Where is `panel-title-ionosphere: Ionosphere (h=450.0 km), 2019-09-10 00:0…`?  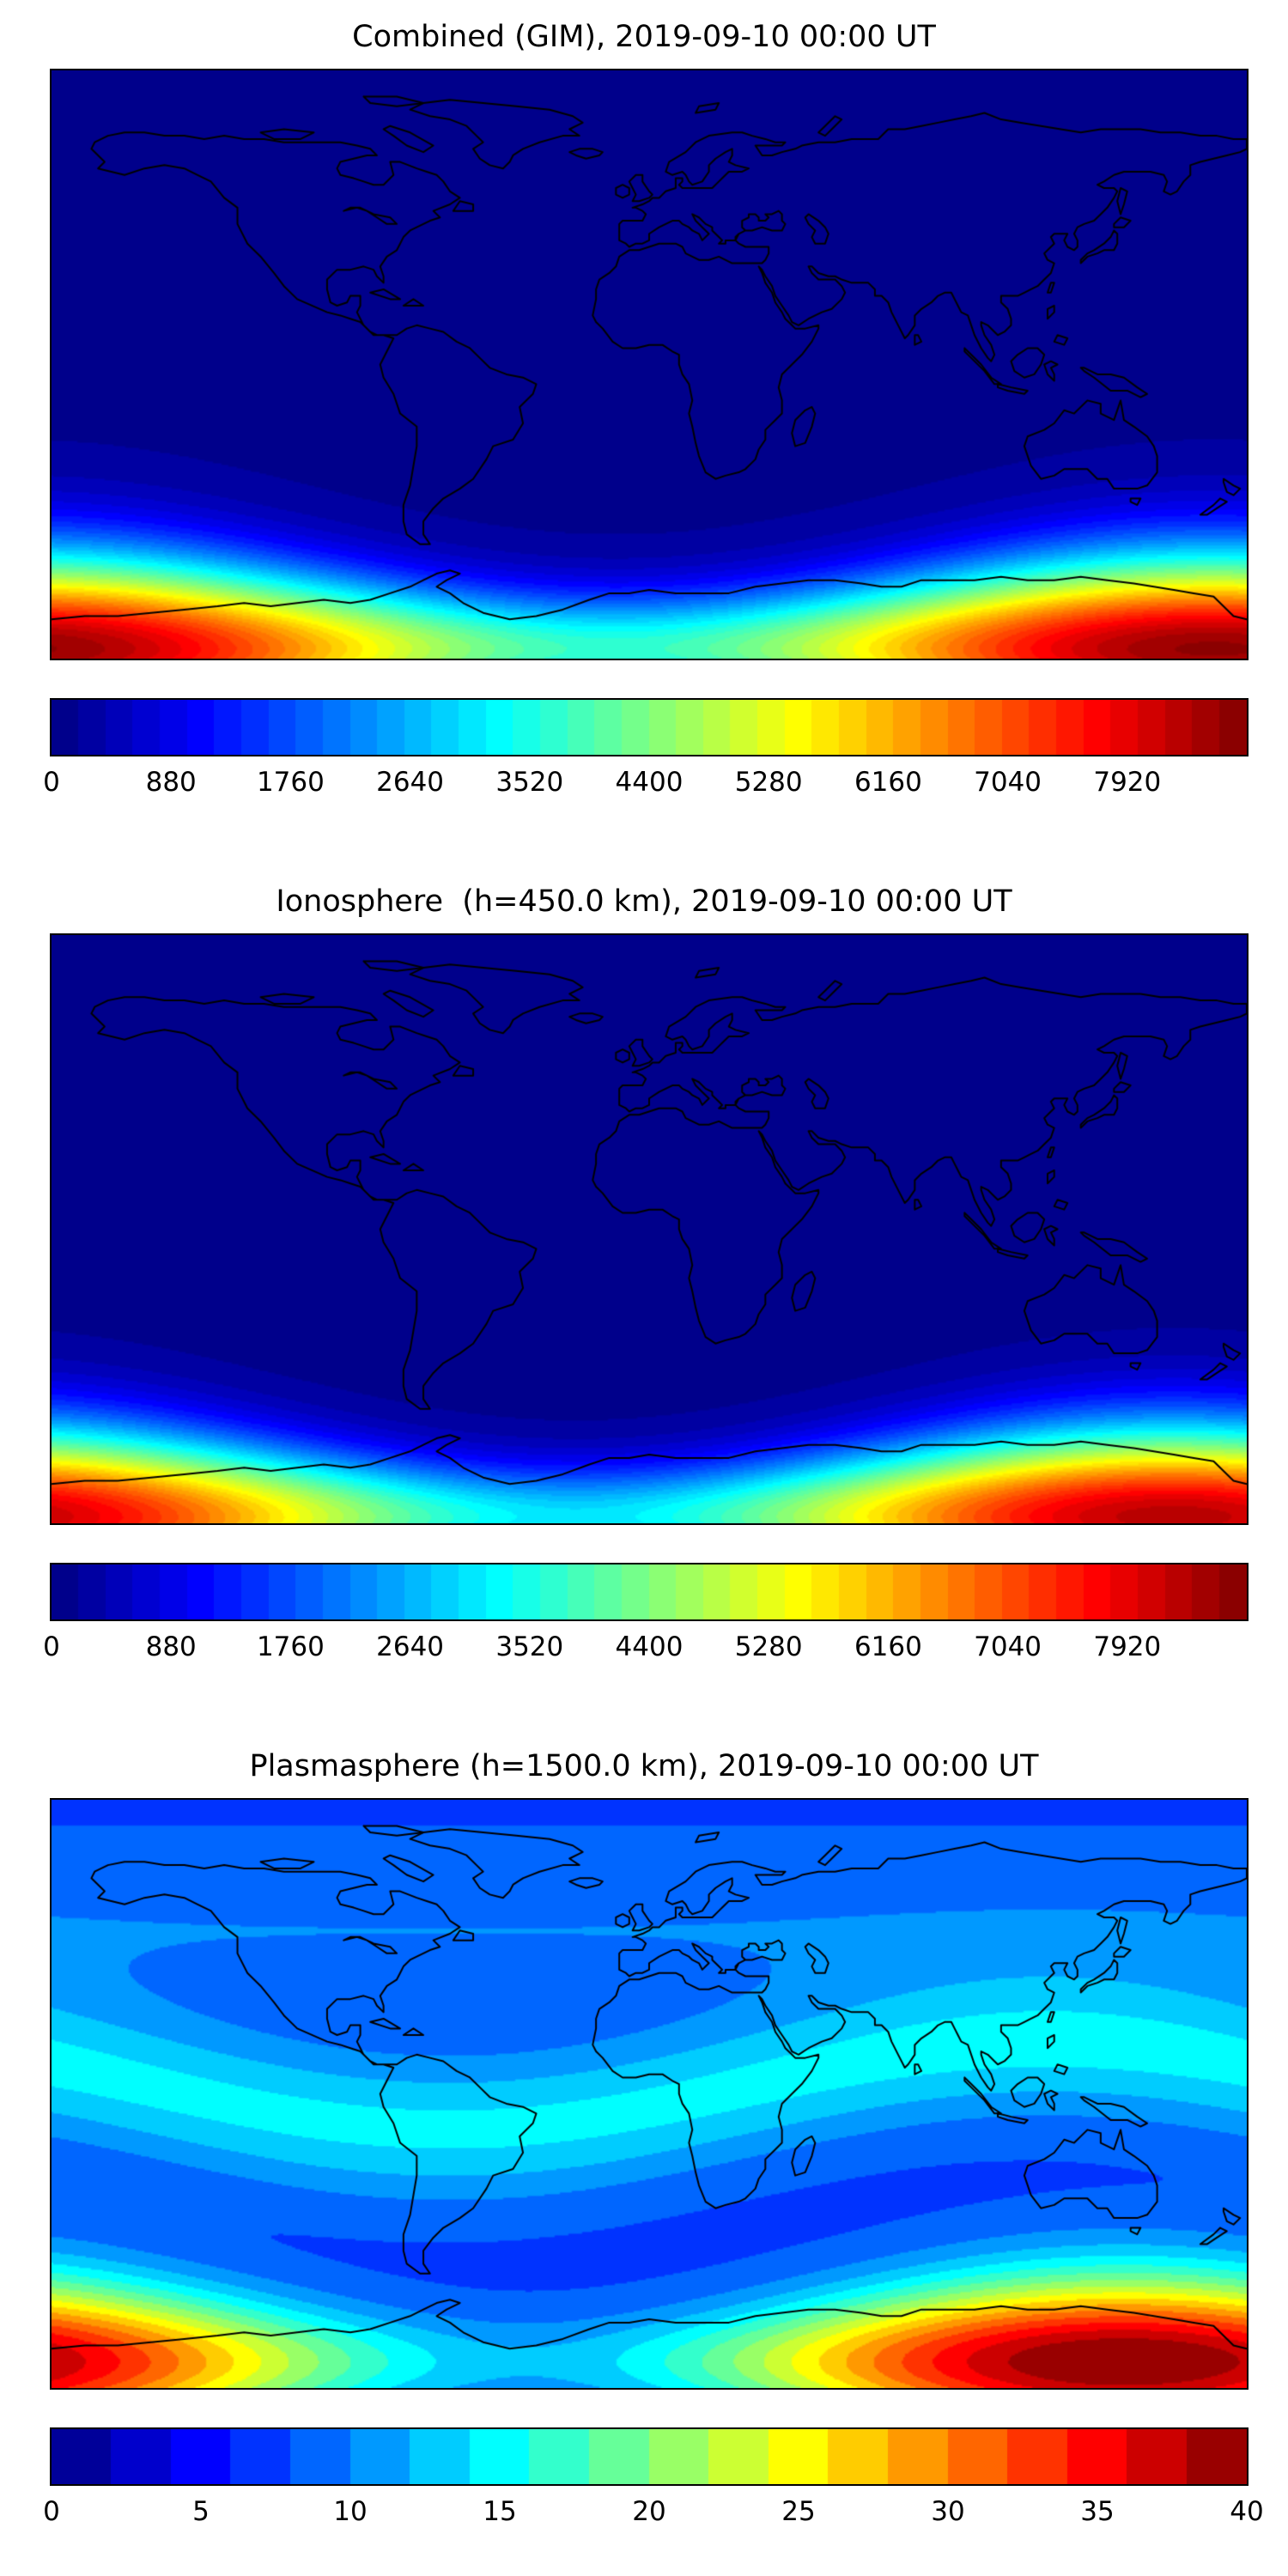
panel-title-ionosphere: Ionosphere (h=450.0 km), 2019-09-10 00:0… is located at coordinates (644, 902).